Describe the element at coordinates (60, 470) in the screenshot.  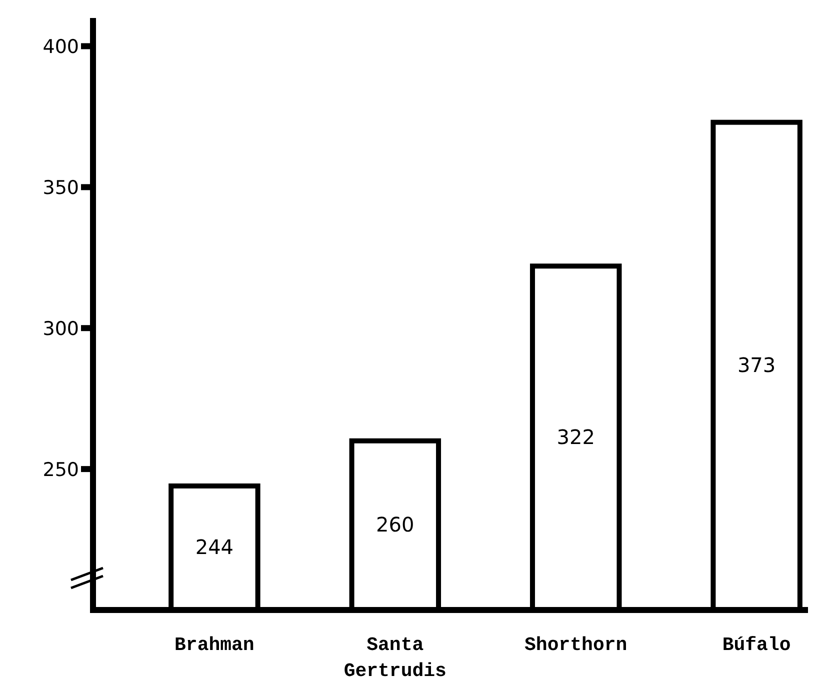
I see `y-tick-label: 250` at that location.